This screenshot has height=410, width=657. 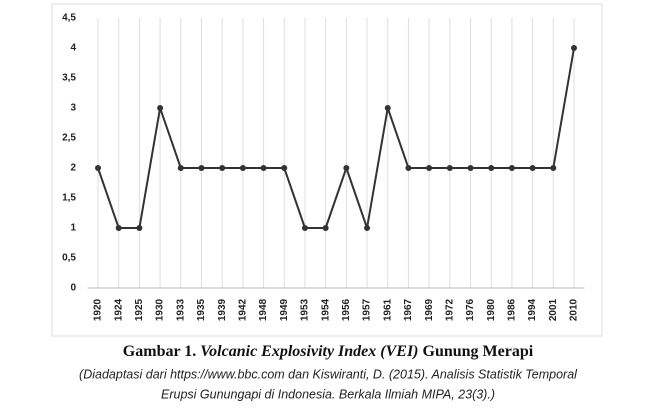 What do you see at coordinates (305, 309) in the screenshot?
I see `x-tick-label: 1953` at bounding box center [305, 309].